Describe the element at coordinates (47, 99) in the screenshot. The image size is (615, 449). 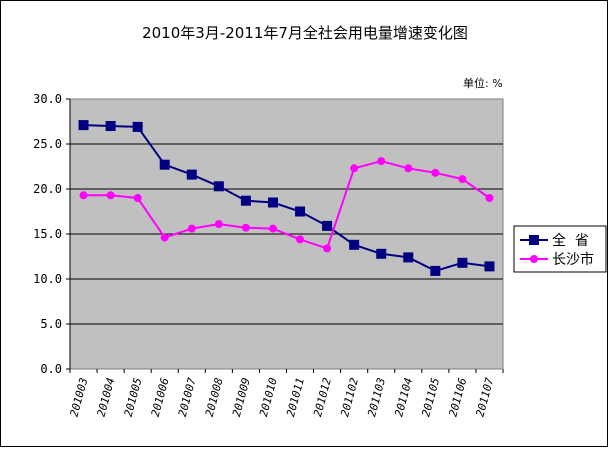
I see `y-tick-label: 30.0` at that location.